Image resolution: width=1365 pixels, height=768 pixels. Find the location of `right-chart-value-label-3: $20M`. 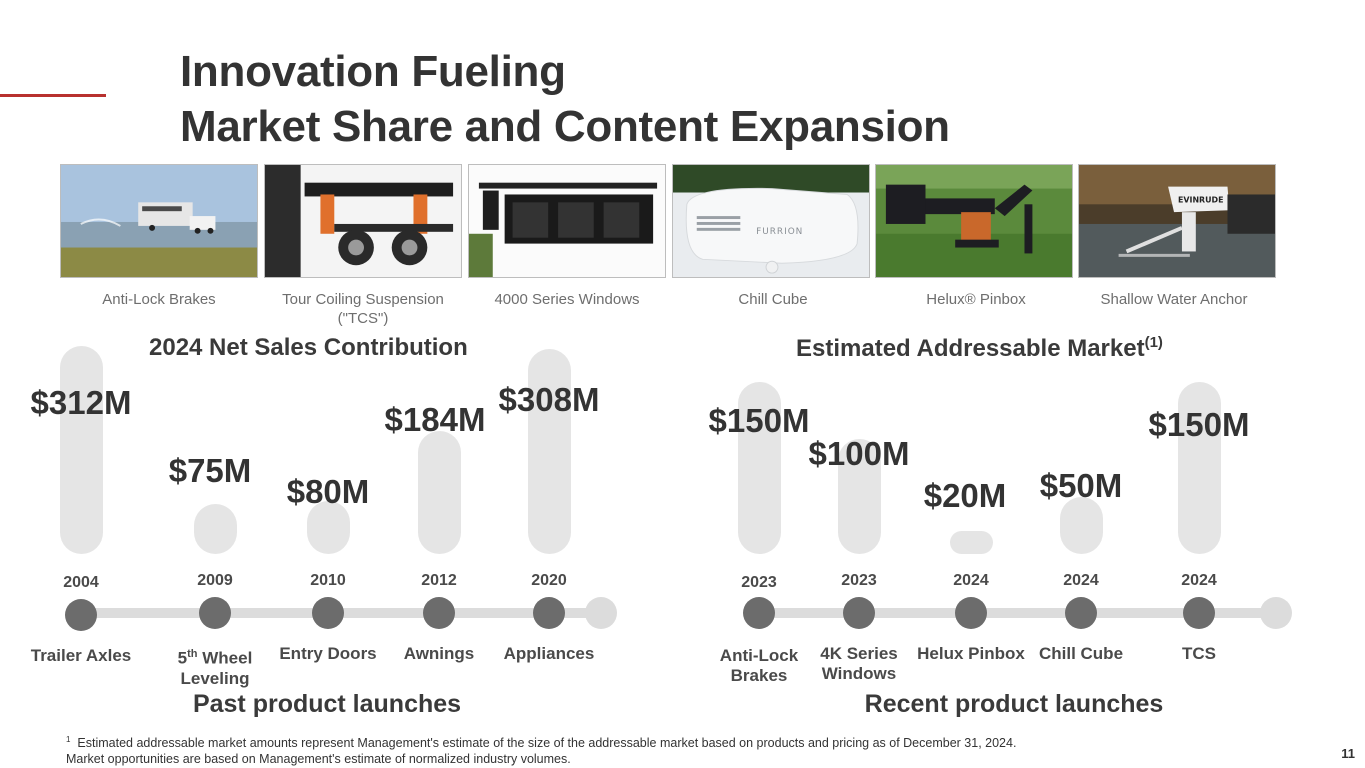

right-chart-value-label-3: $20M is located at coordinates (965, 496).